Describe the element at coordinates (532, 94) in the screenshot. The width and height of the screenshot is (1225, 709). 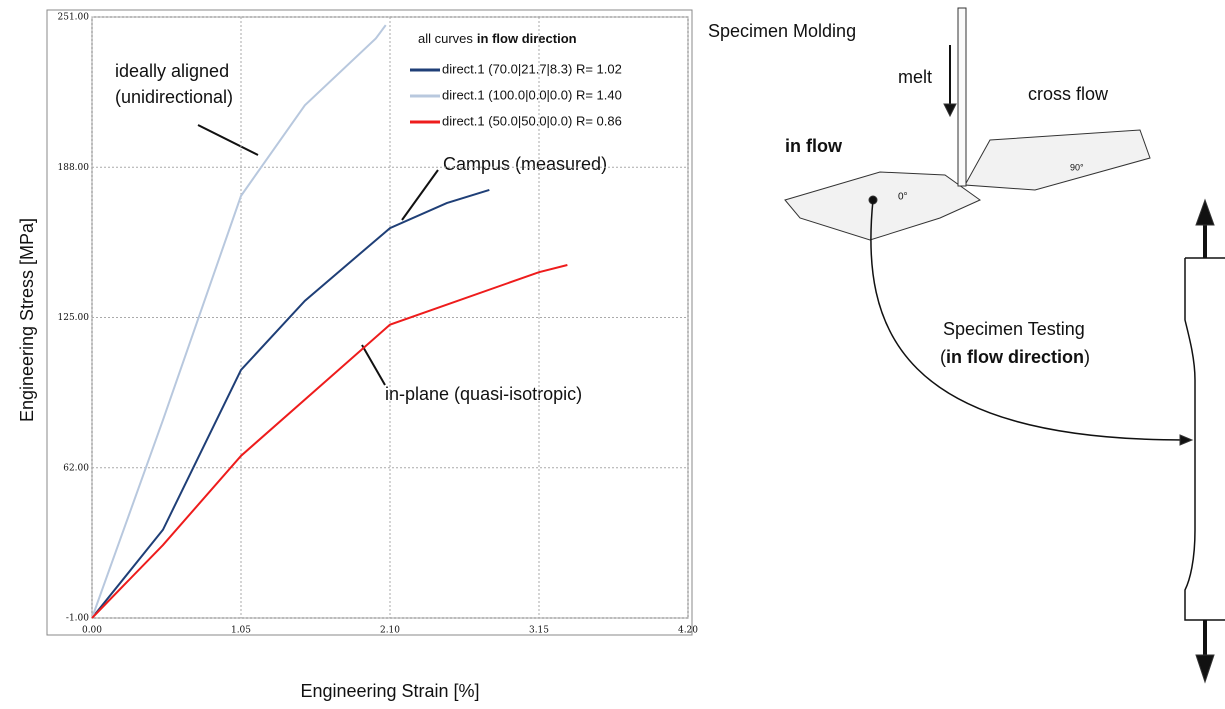
I see `legend-label: direct.1 (100.0|0.0|0.0) R= 1.40` at that location.